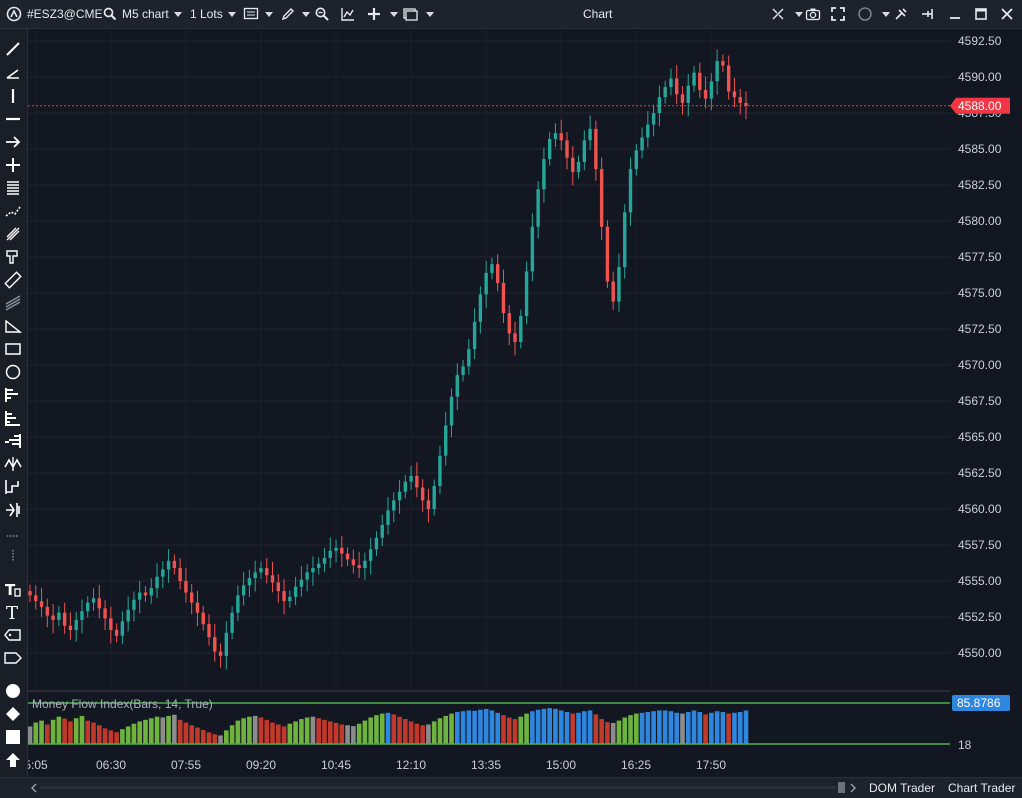 The width and height of the screenshot is (1022, 798). What do you see at coordinates (13, 119) in the screenshot?
I see `horizontal-line-icon` at bounding box center [13, 119].